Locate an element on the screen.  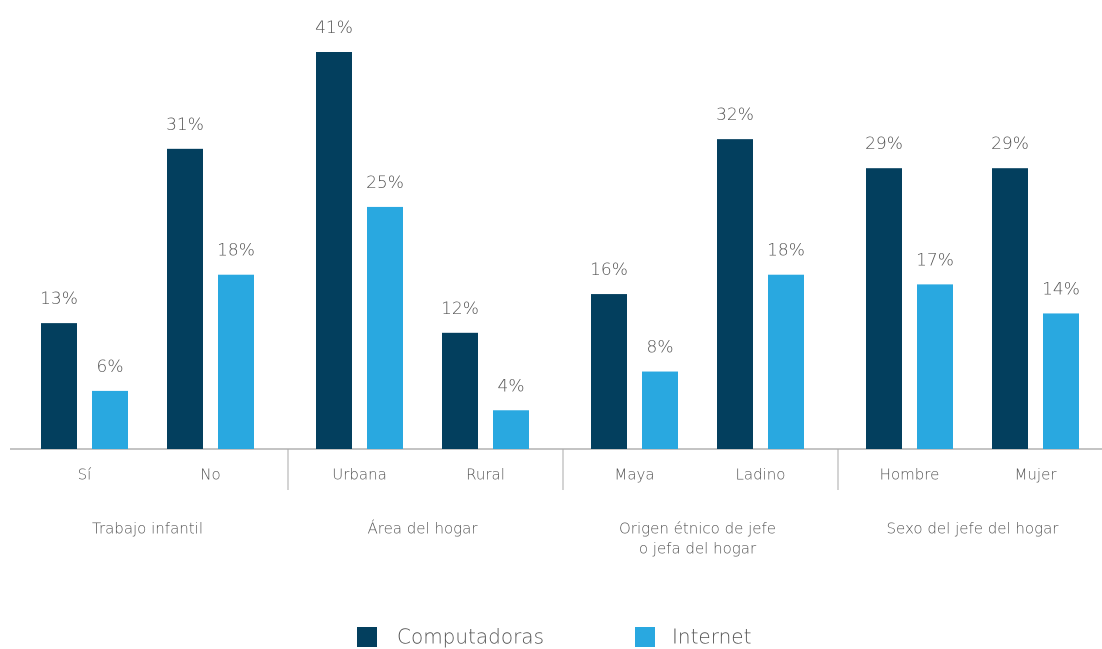
group-label: Trabajo infantil is located at coordinates (147, 529).